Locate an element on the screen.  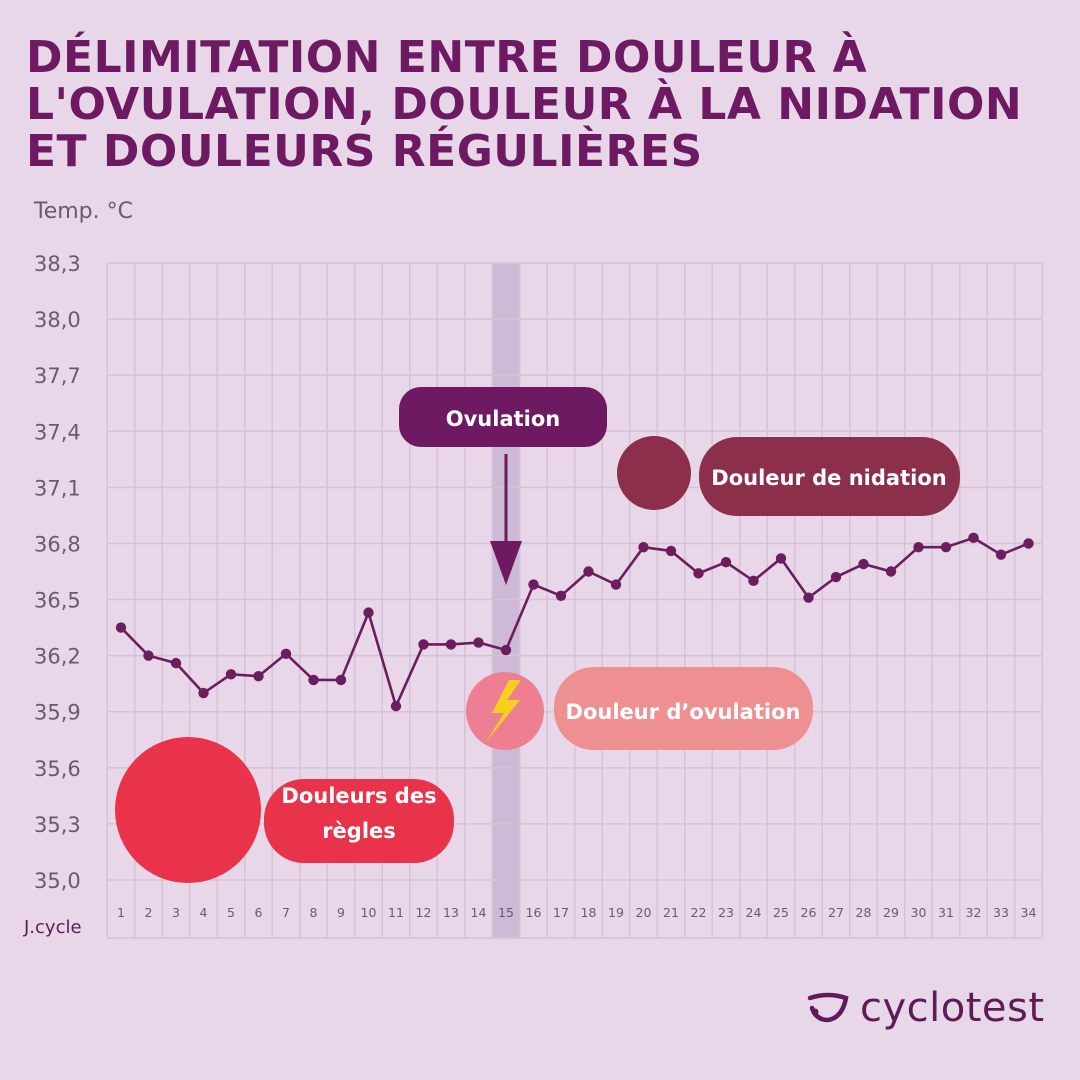
x-tick-label: 8 is located at coordinates (314, 912).